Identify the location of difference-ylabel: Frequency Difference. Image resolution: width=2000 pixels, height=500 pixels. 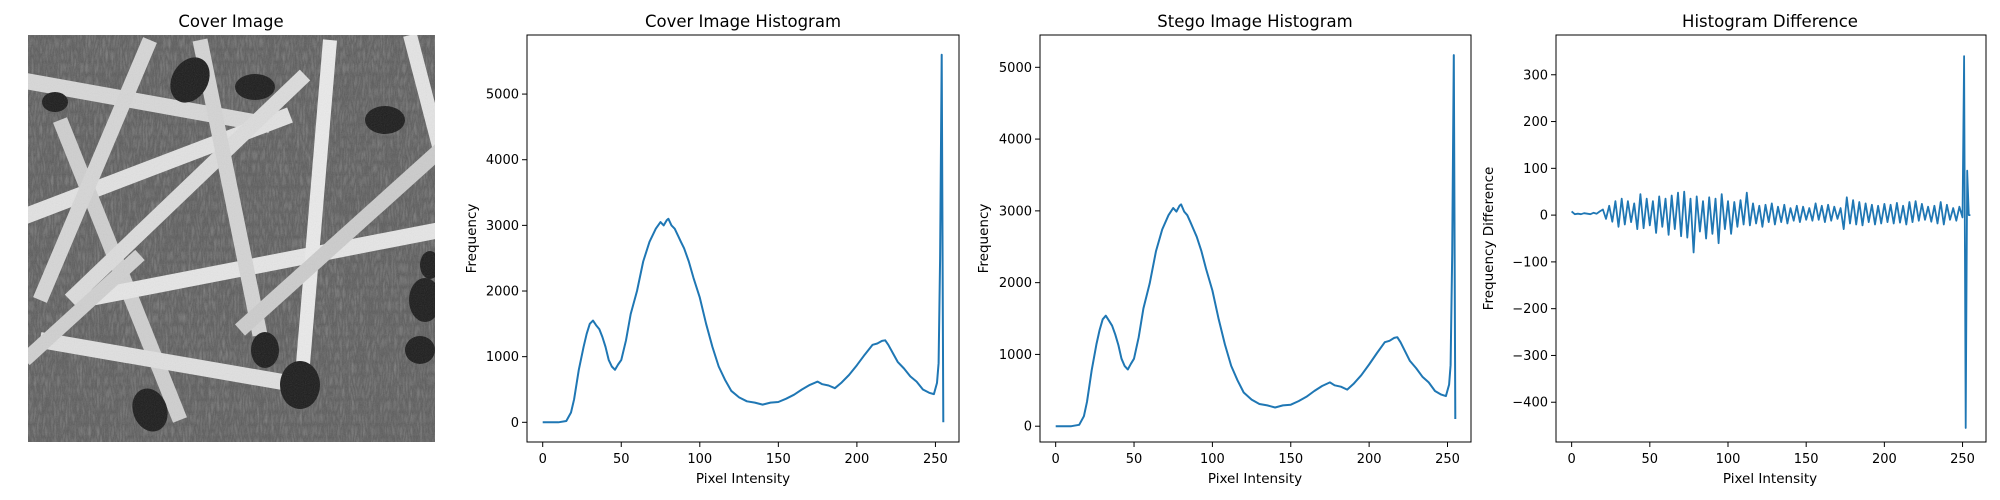
(1489, 239).